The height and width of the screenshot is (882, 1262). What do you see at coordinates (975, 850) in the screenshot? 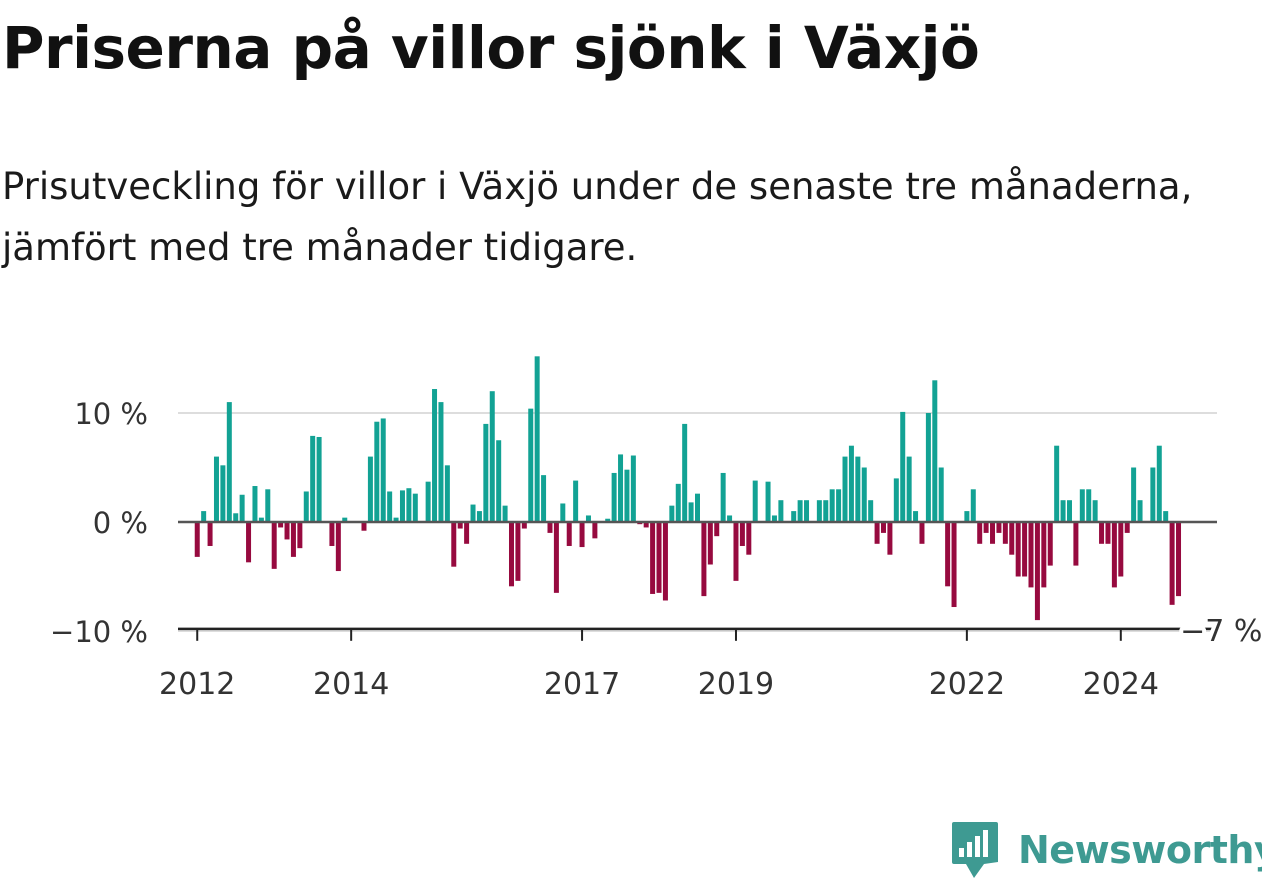
I see `newsworthy-logo-icon` at bounding box center [975, 850].